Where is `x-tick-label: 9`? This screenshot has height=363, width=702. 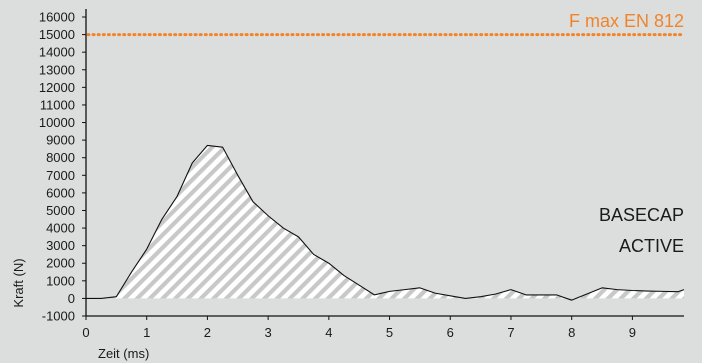
x-tick-label: 9 is located at coordinates (632, 332).